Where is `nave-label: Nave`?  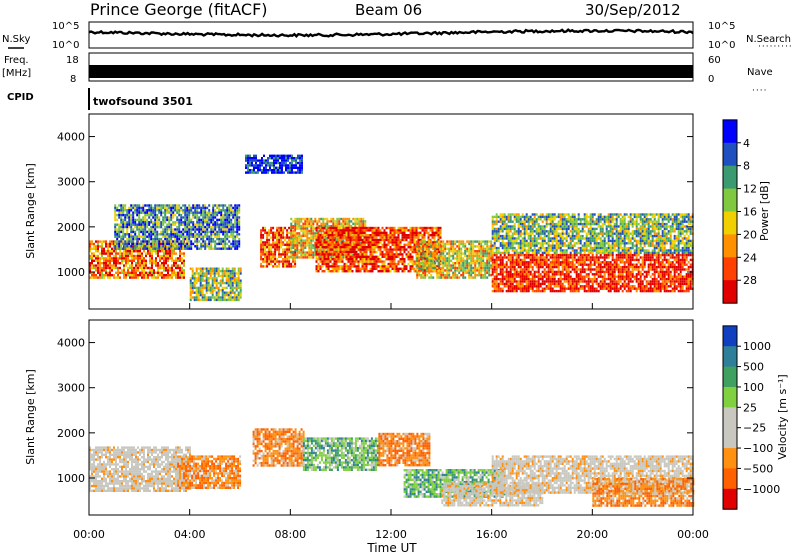 nave-label: Nave is located at coordinates (760, 72).